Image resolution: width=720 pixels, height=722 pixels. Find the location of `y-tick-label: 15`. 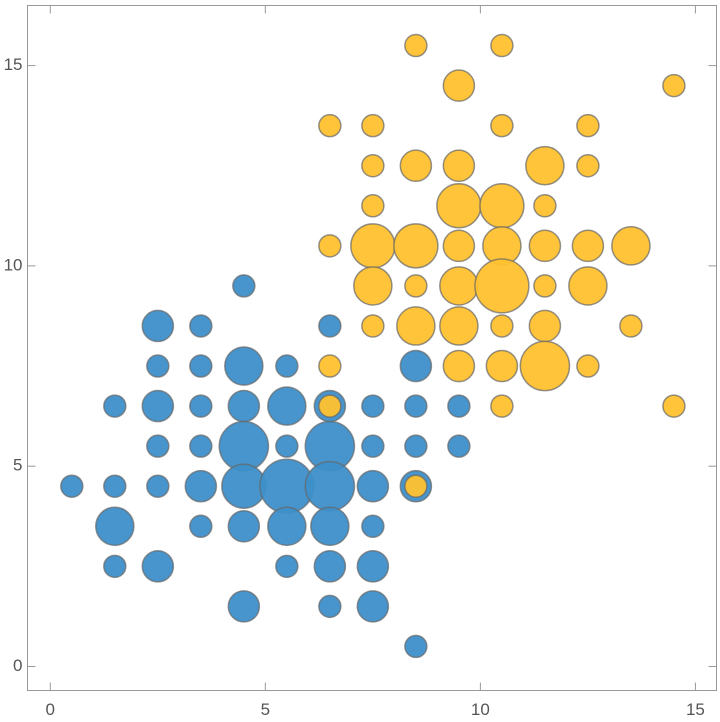

y-tick-label: 15 is located at coordinates (13, 64).